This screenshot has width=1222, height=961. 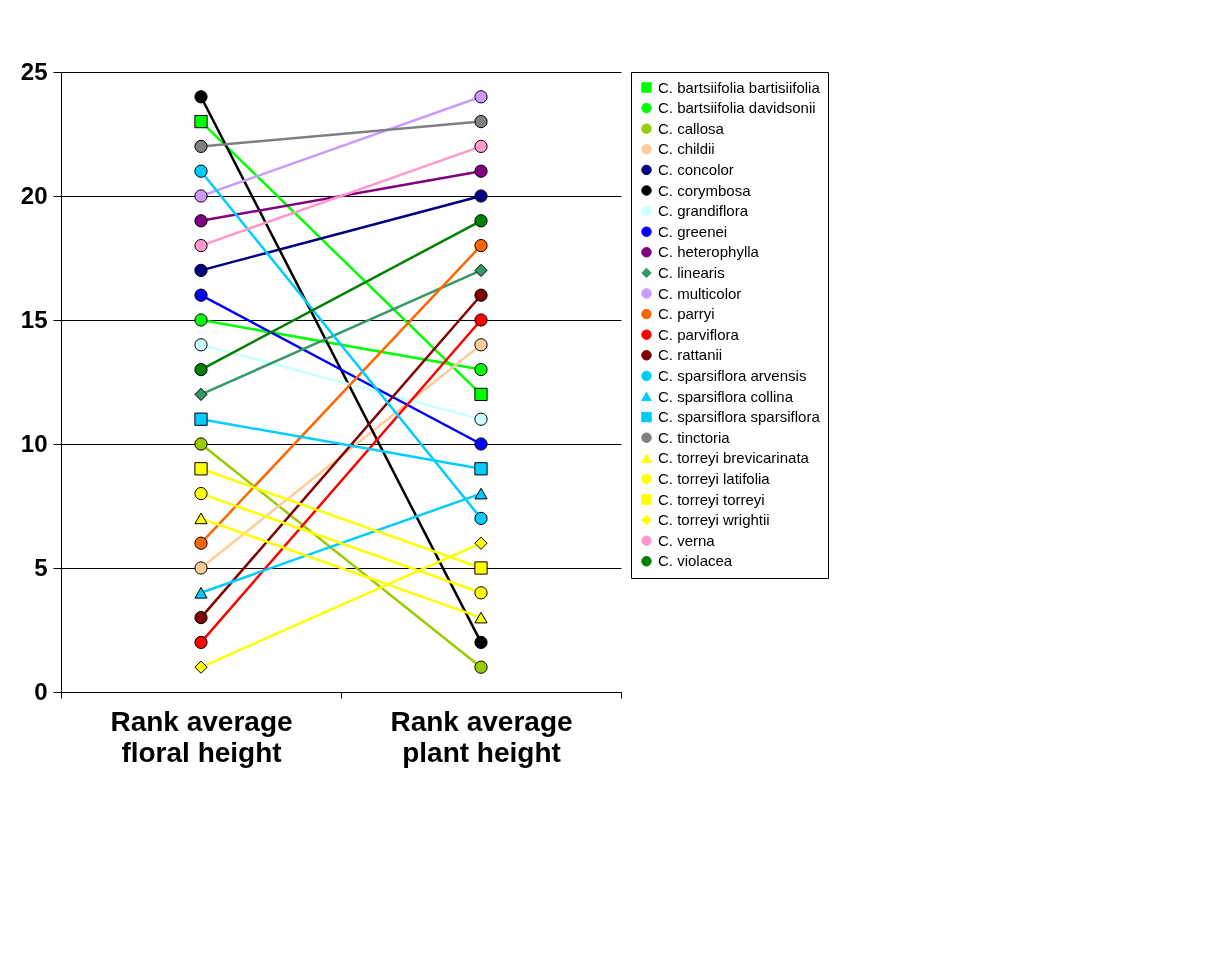 I want to click on legend-label: C. torreyi torreyi, so click(x=711, y=499).